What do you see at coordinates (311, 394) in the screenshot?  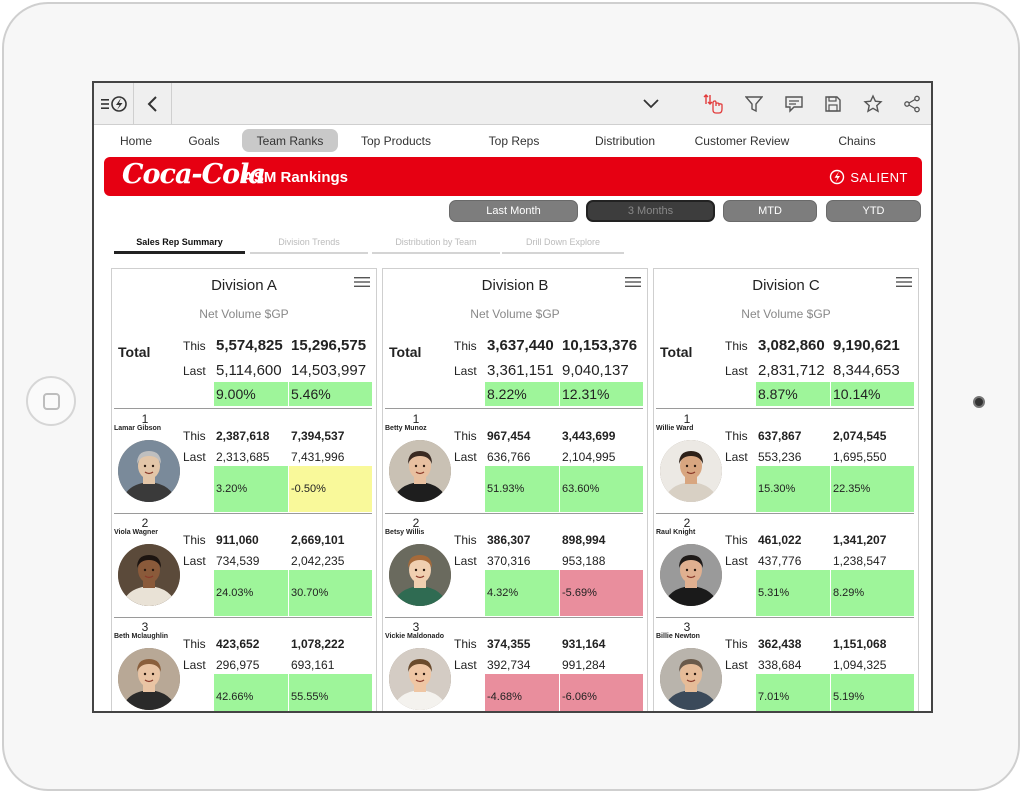 I see `total-pct-value: 5.46%` at bounding box center [311, 394].